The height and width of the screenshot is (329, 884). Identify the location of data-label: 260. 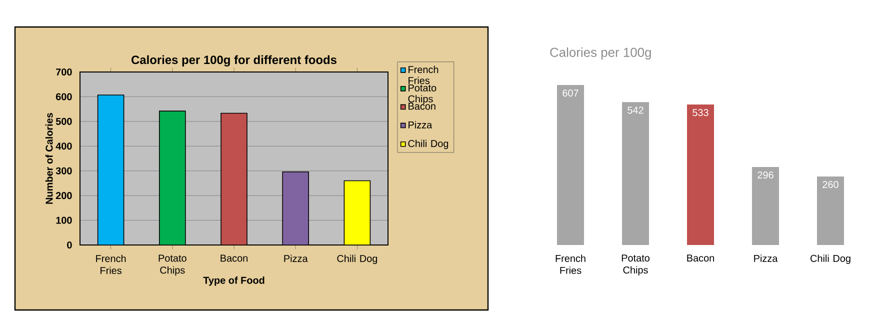
(830, 184).